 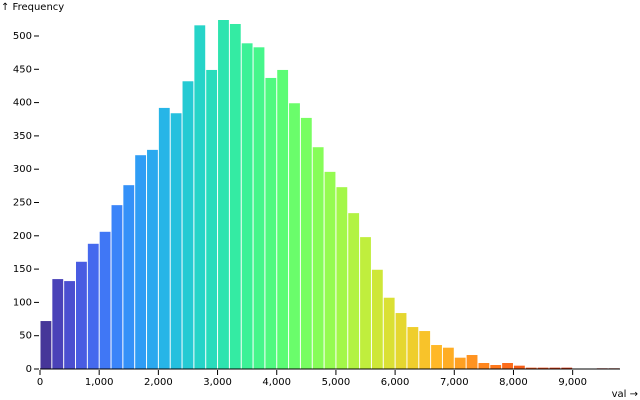 What do you see at coordinates (572, 382) in the screenshot?
I see `x-tick-label: 9,000` at bounding box center [572, 382].